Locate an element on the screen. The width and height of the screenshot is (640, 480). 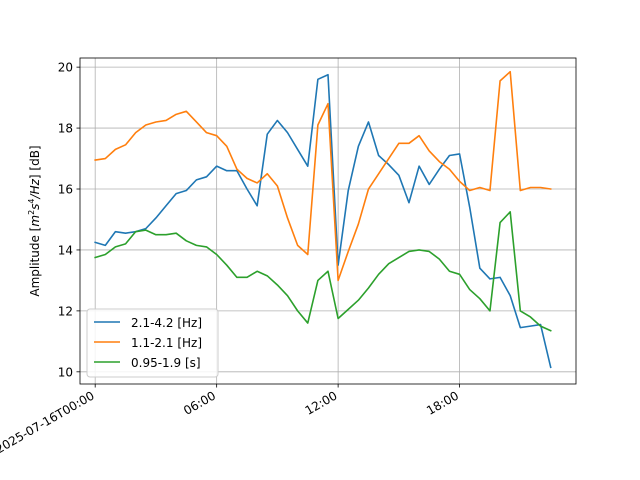
y-tick-label: 12 is located at coordinates (65, 311).